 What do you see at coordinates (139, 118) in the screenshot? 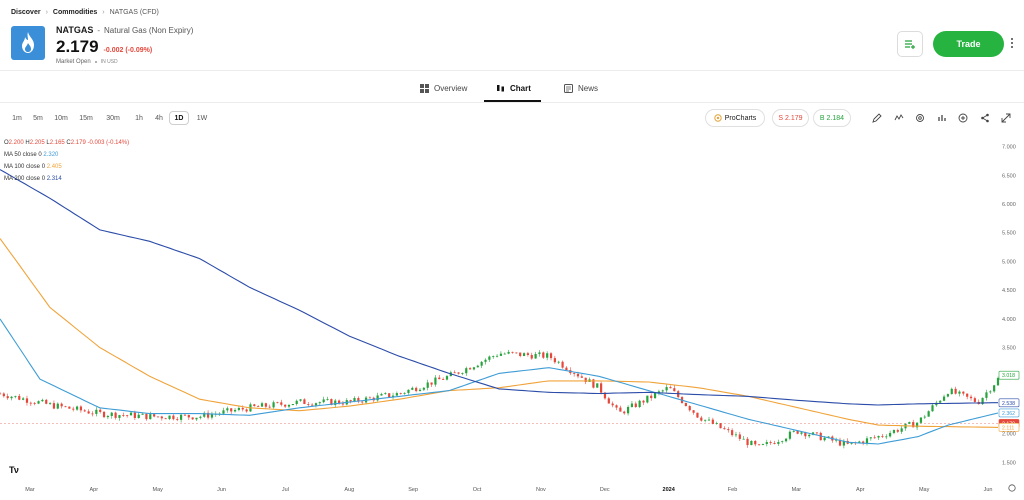
I see `timeframe-1h: 1h` at bounding box center [139, 118].